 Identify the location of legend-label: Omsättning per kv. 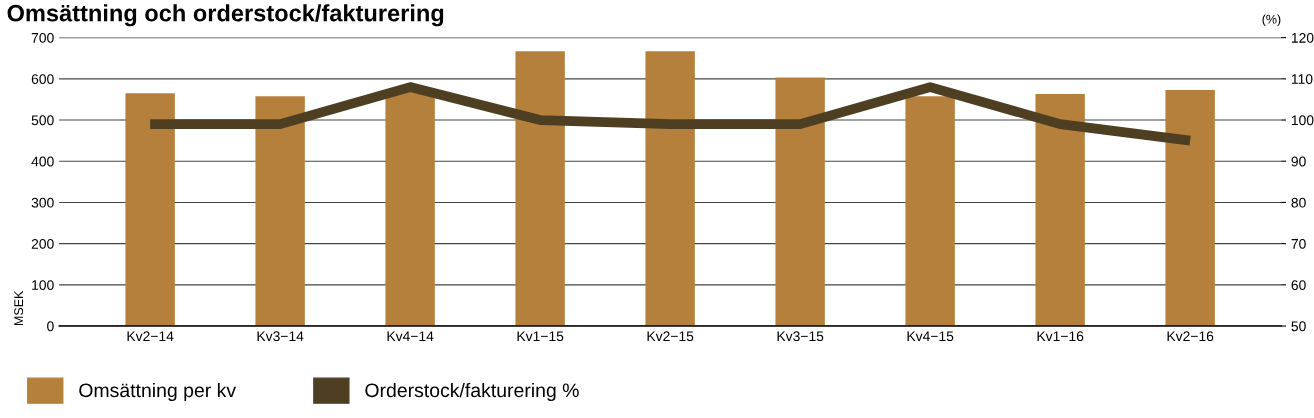
(158, 392).